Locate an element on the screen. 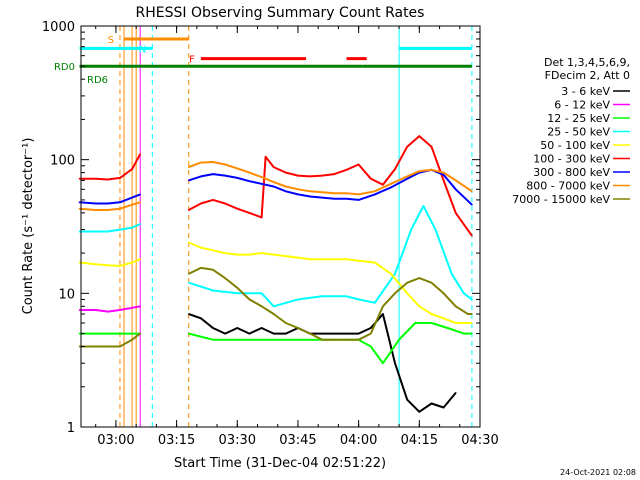  x-tick-label: 03:00 is located at coordinates (115, 440).